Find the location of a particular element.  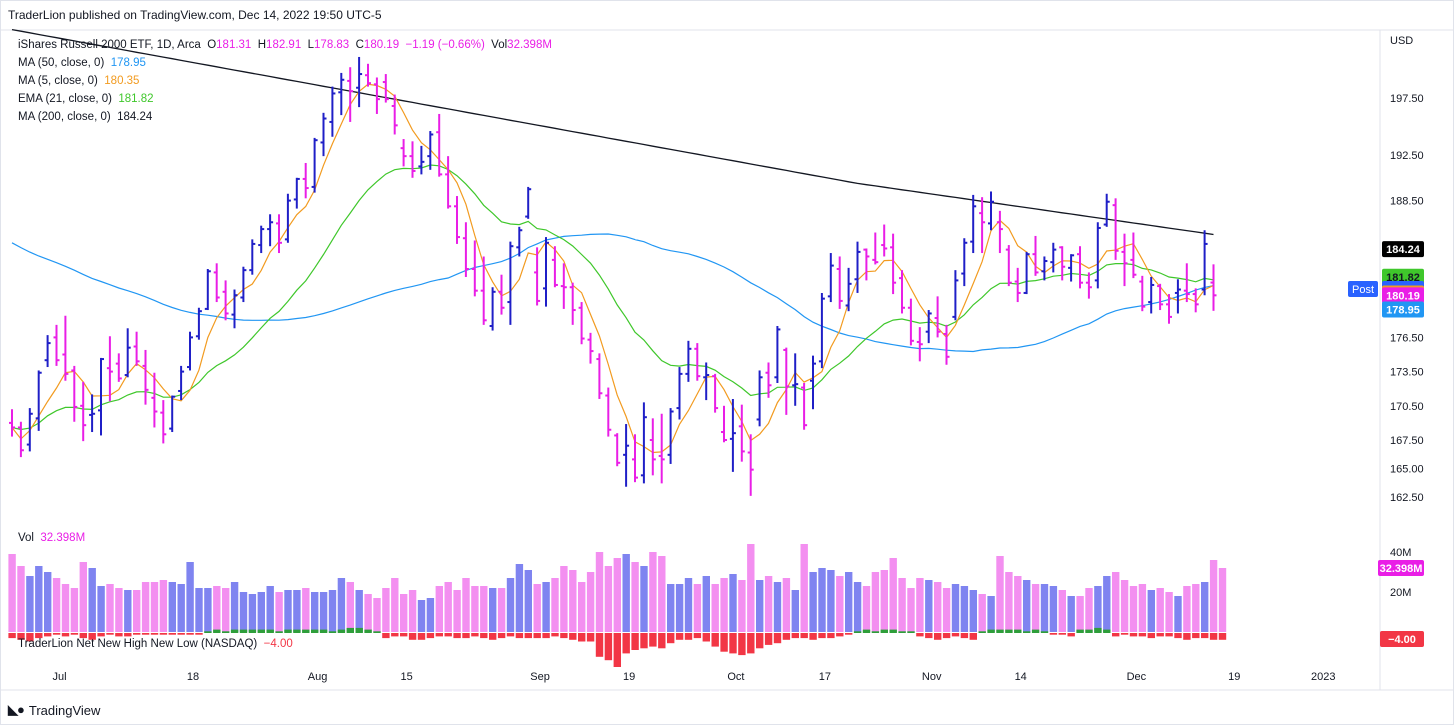

symbol-title: iShares Russell 2000 ETF, 1D, Arca is located at coordinates (109, 45).